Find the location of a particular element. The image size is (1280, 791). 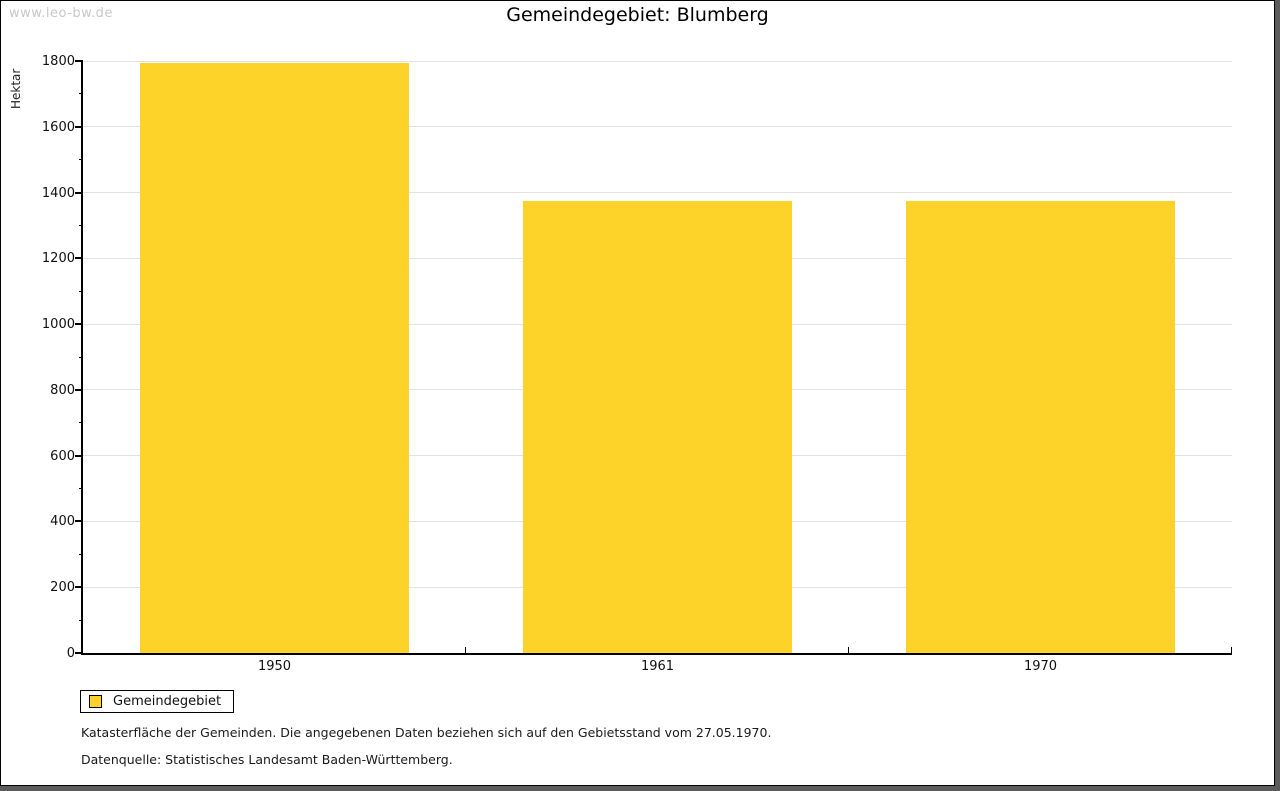

y-axis-tick-label: 1800 is located at coordinates (58, 61).